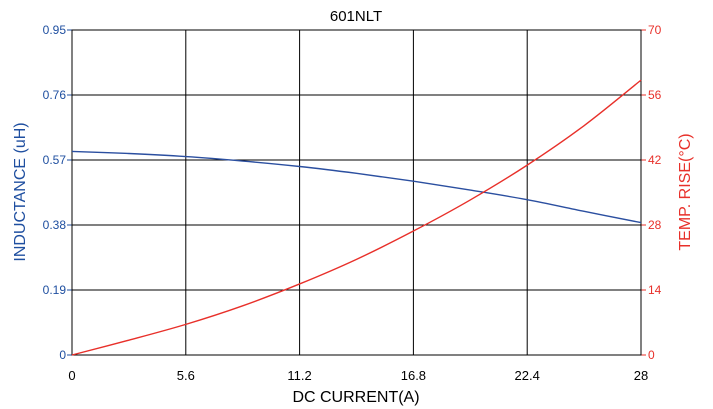 Image resolution: width=713 pixels, height=409 pixels. What do you see at coordinates (355, 397) in the screenshot?
I see `x-axis-label: DC CURRENT(A)` at bounding box center [355, 397].